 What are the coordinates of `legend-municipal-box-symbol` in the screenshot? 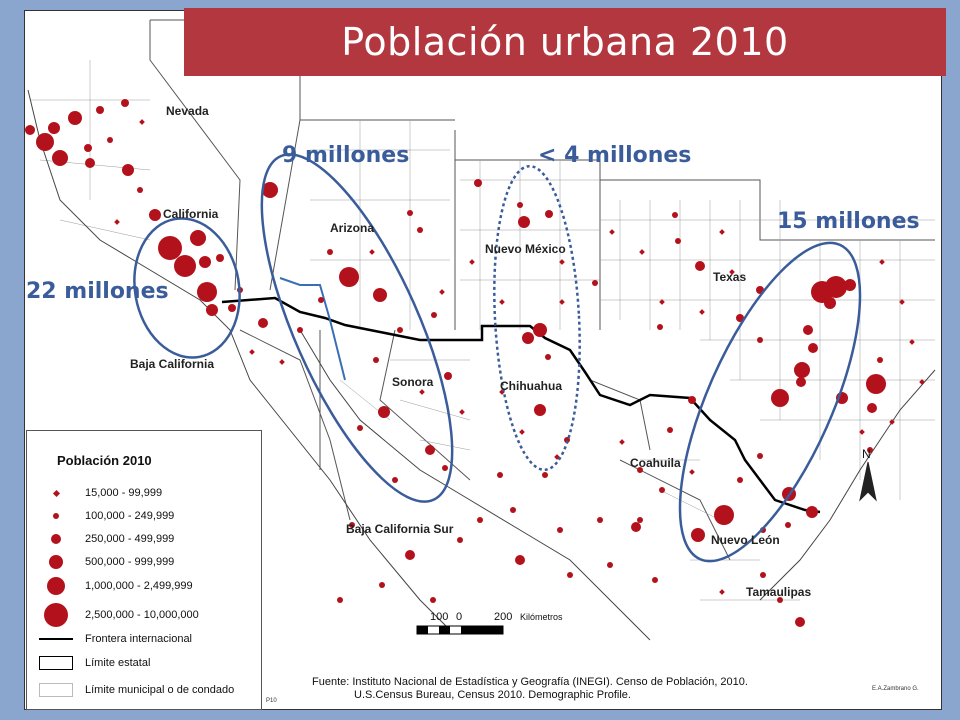 It's located at (56, 690).